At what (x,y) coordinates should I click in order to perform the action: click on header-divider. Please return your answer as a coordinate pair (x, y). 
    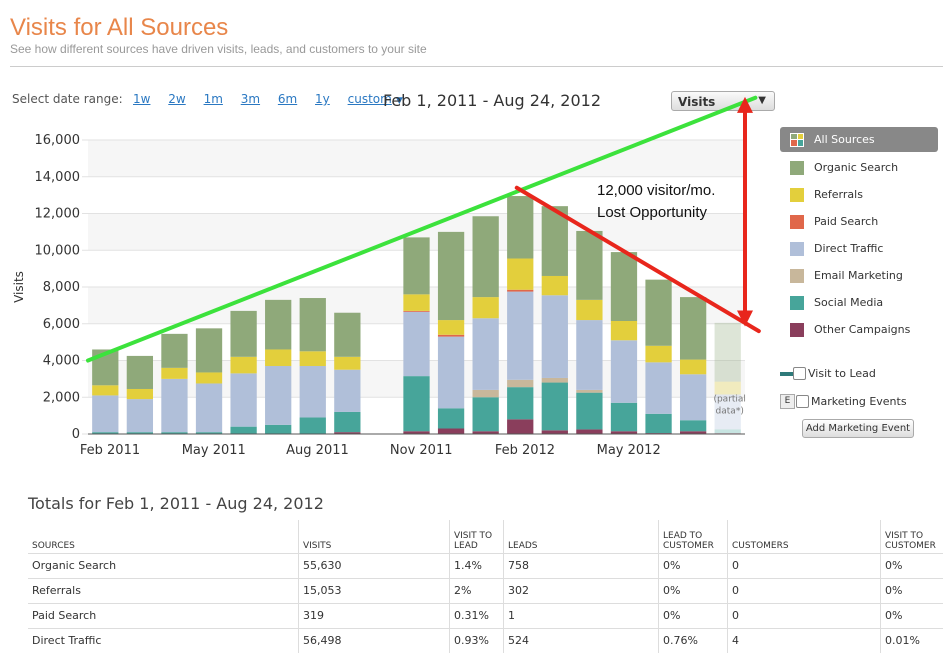
    Looking at the image, I should click on (476, 66).